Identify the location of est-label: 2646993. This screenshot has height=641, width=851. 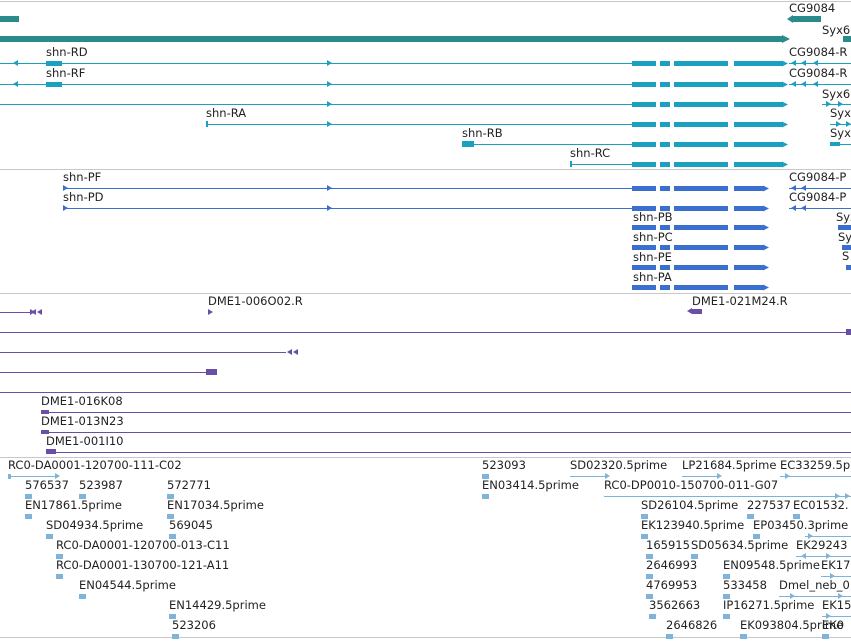
(672, 565).